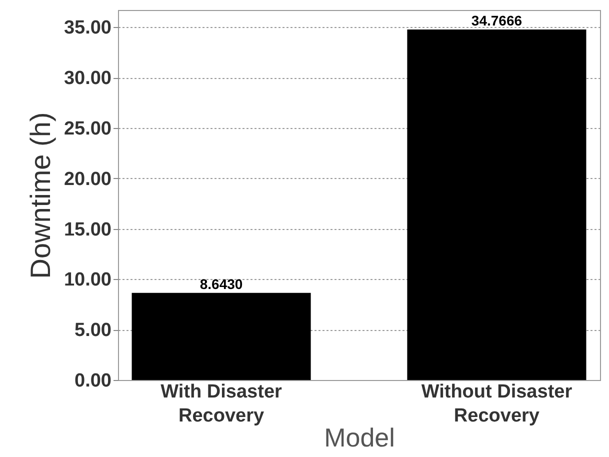  I want to click on x-tick-label: With Disaster Recovery, so click(221, 404).